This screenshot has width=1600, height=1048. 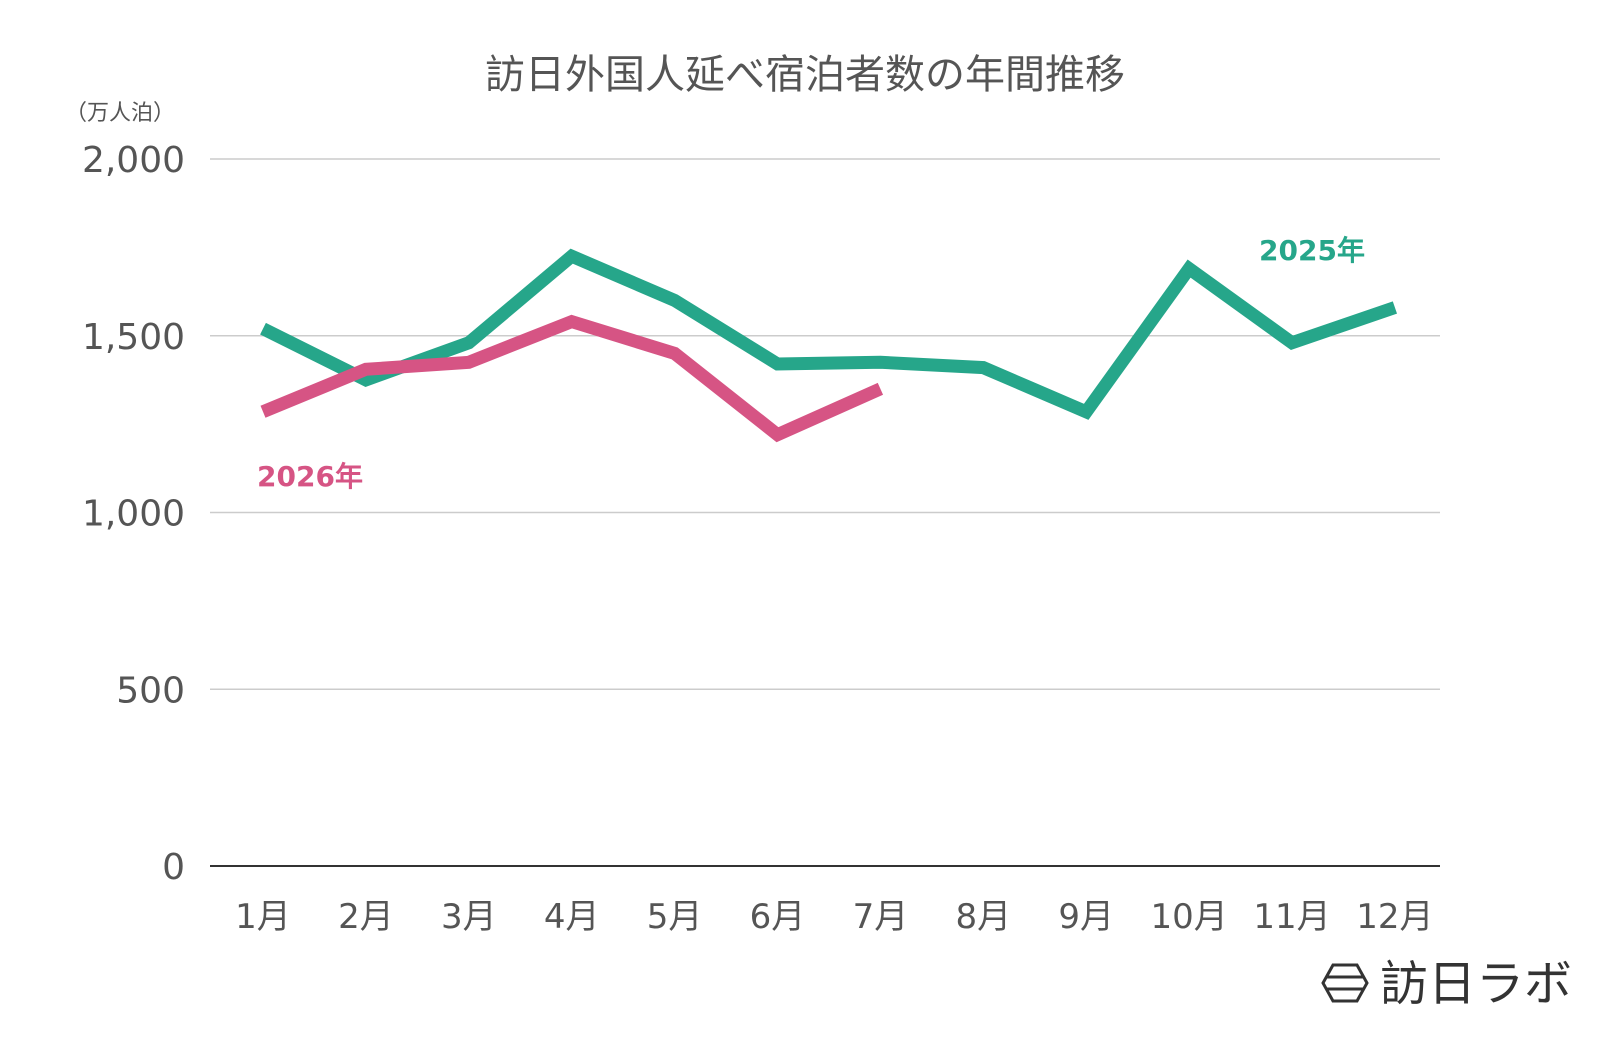 I want to click on y-axis-tick-labels: 0 500 1,000 1,500 2,000, so click(x=133, y=514).